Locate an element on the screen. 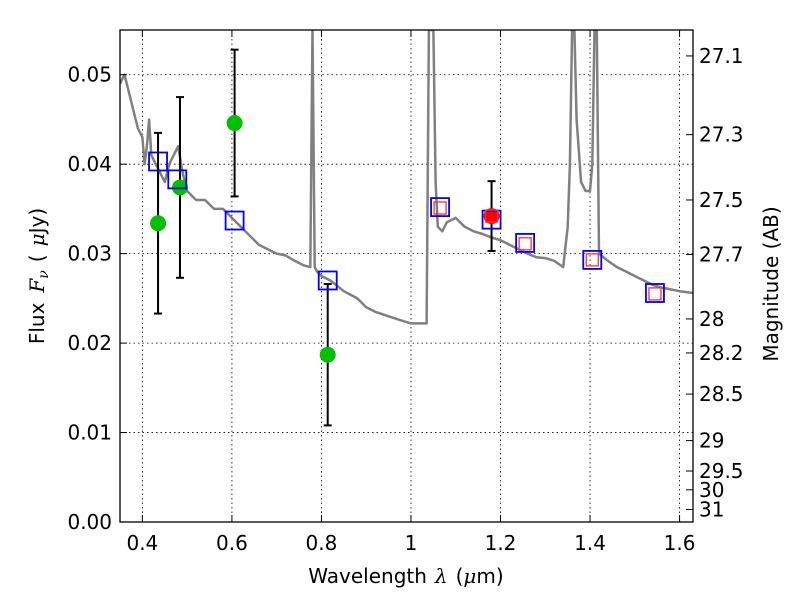  y-tick-label: 0.05 is located at coordinates (89, 75).